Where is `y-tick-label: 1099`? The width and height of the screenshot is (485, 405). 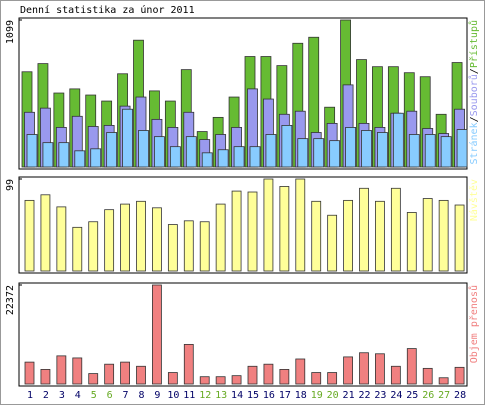 y-tick-label: 1099 is located at coordinates (10, 32).